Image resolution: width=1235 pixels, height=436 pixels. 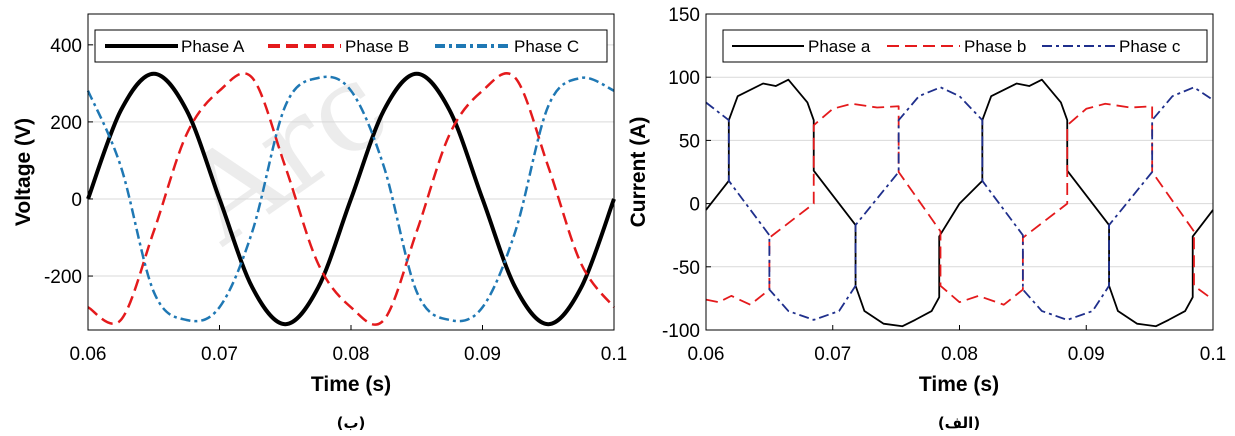 I want to click on legend-label-phase-b: Phase B, so click(x=377, y=46).